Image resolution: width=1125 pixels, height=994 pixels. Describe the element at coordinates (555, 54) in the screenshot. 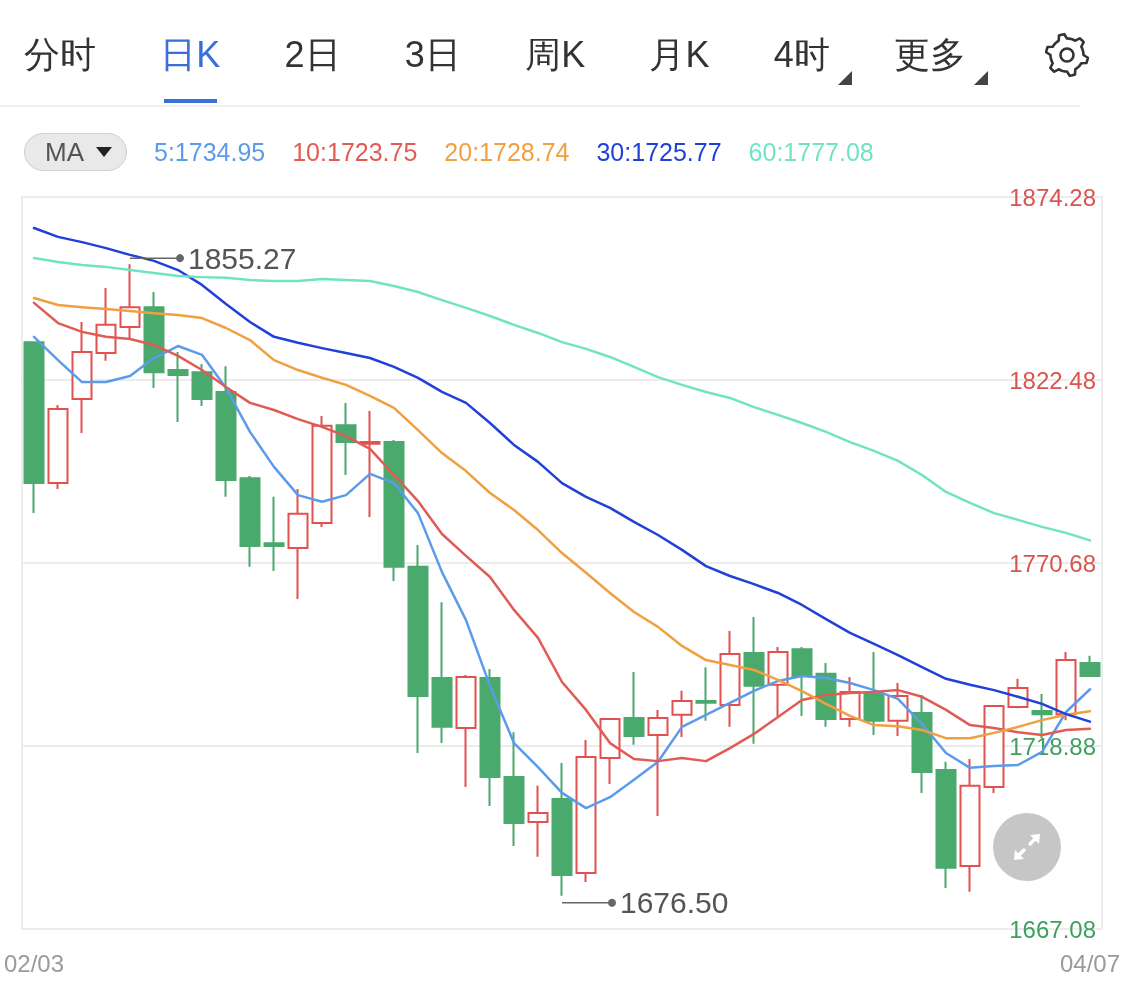

I see `text: 周K` at that location.